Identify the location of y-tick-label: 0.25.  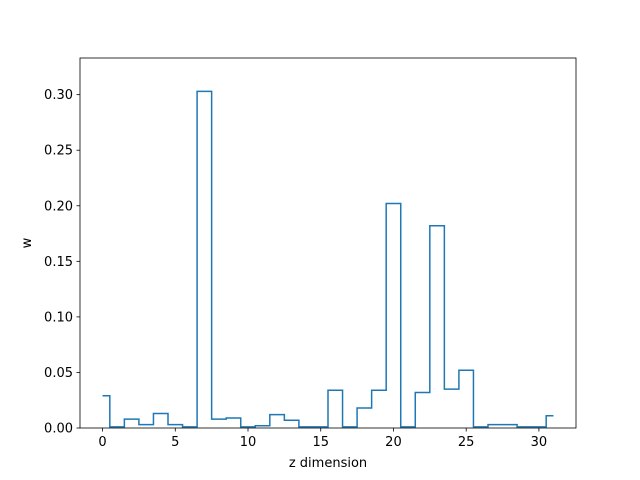
(58, 151).